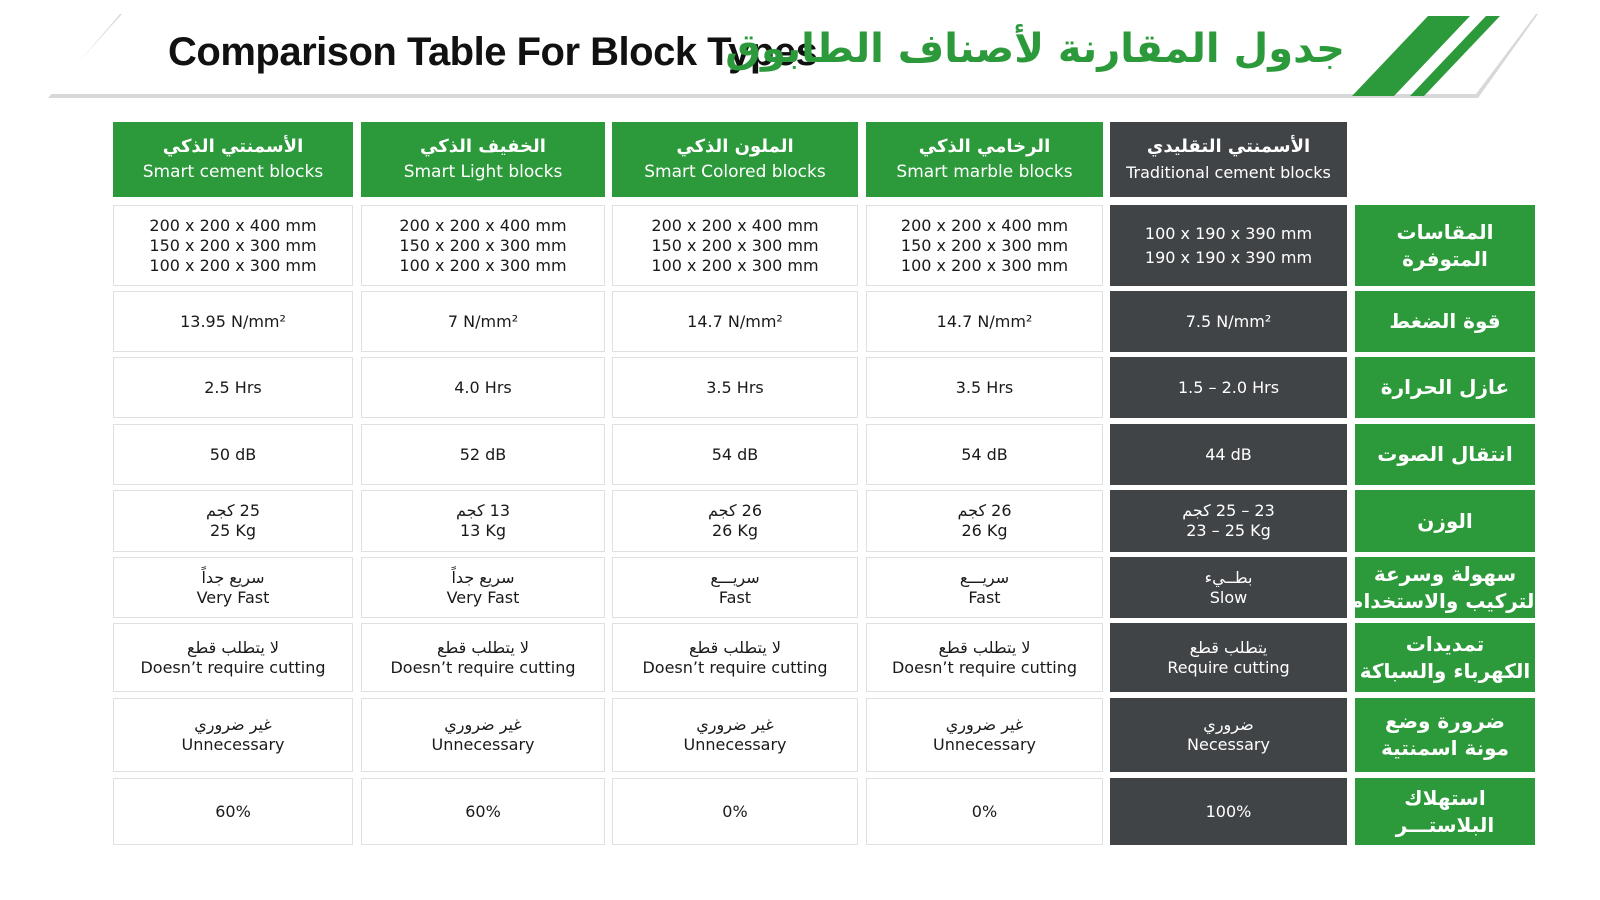 This screenshot has height=900, width=1600. Describe the element at coordinates (735, 146) in the screenshot. I see `column-header-arabic: الملون الذكي` at that location.